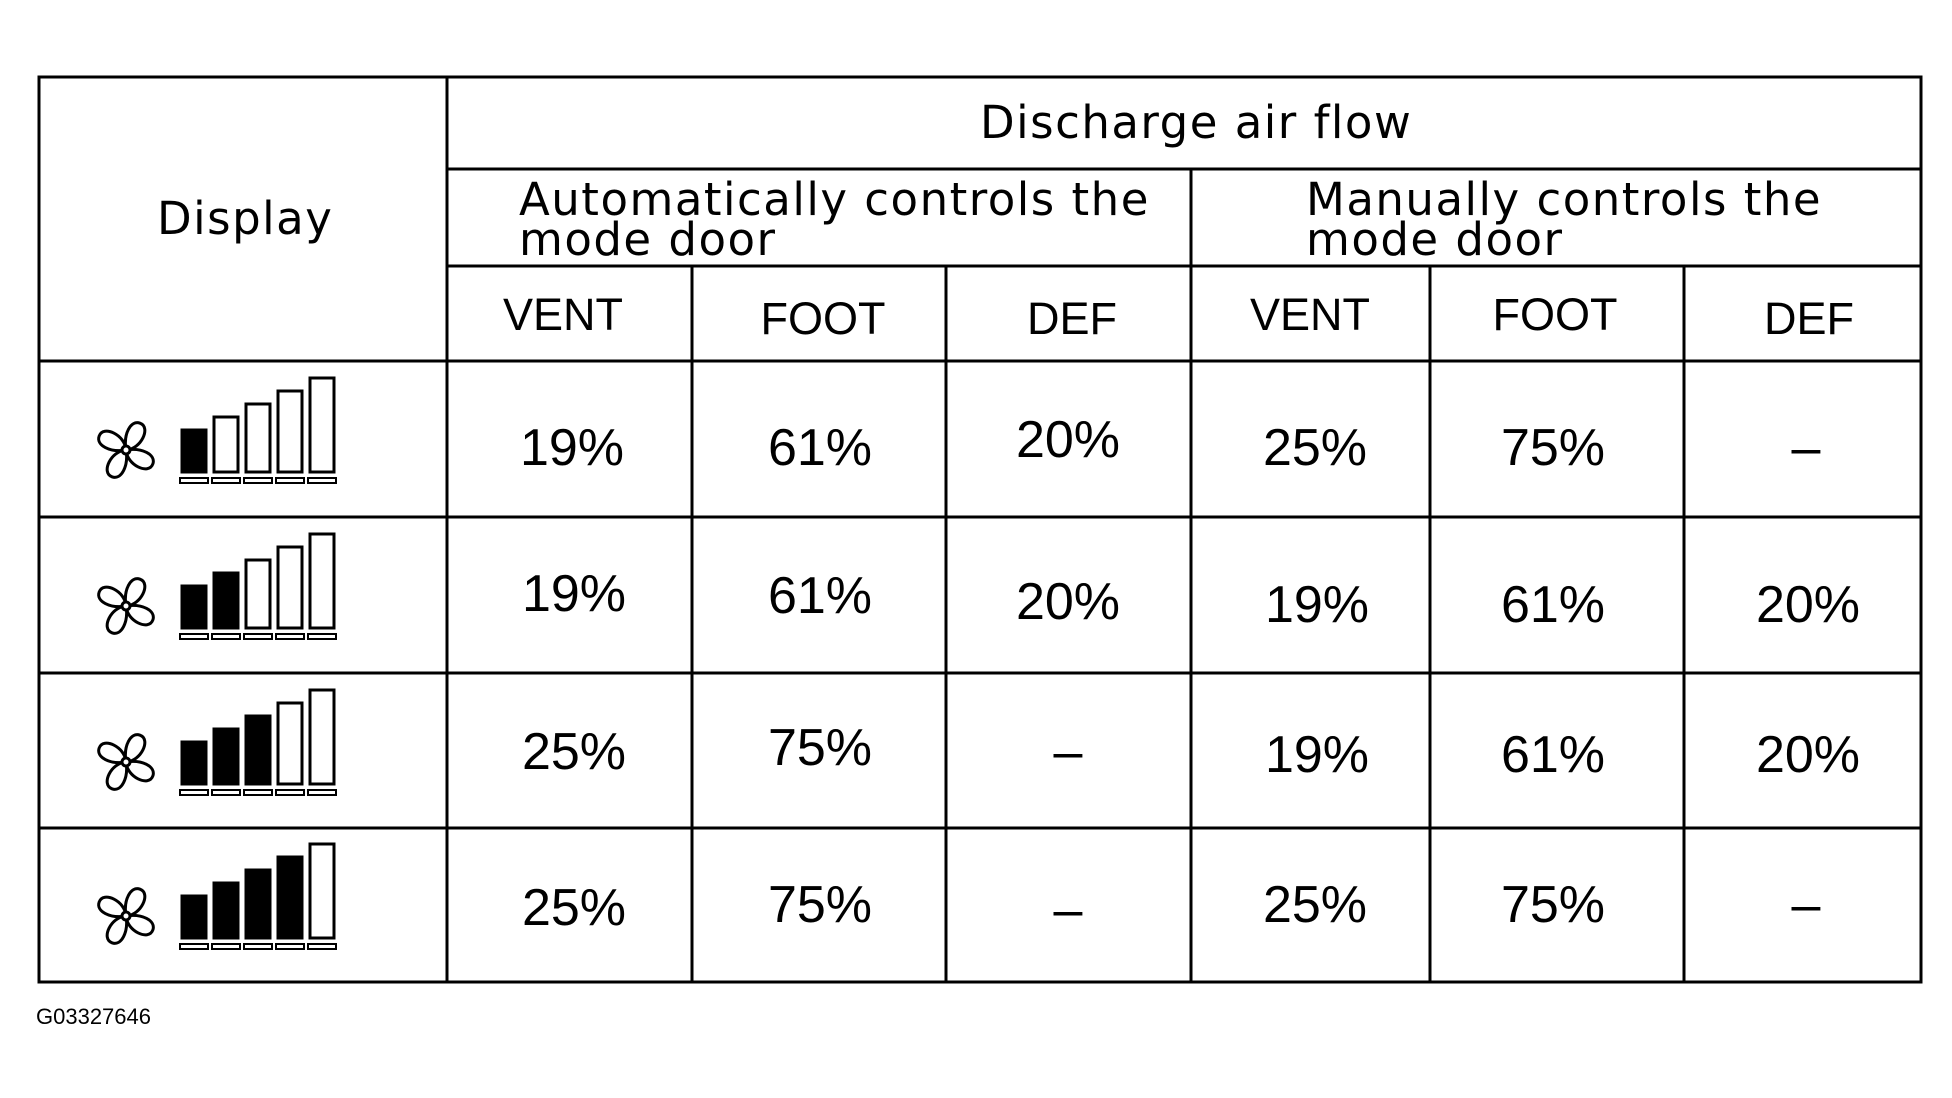 This screenshot has height=1098, width=1952. Describe the element at coordinates (648, 239) in the screenshot. I see `auto-mode-door-header-line2: mode door` at that location.